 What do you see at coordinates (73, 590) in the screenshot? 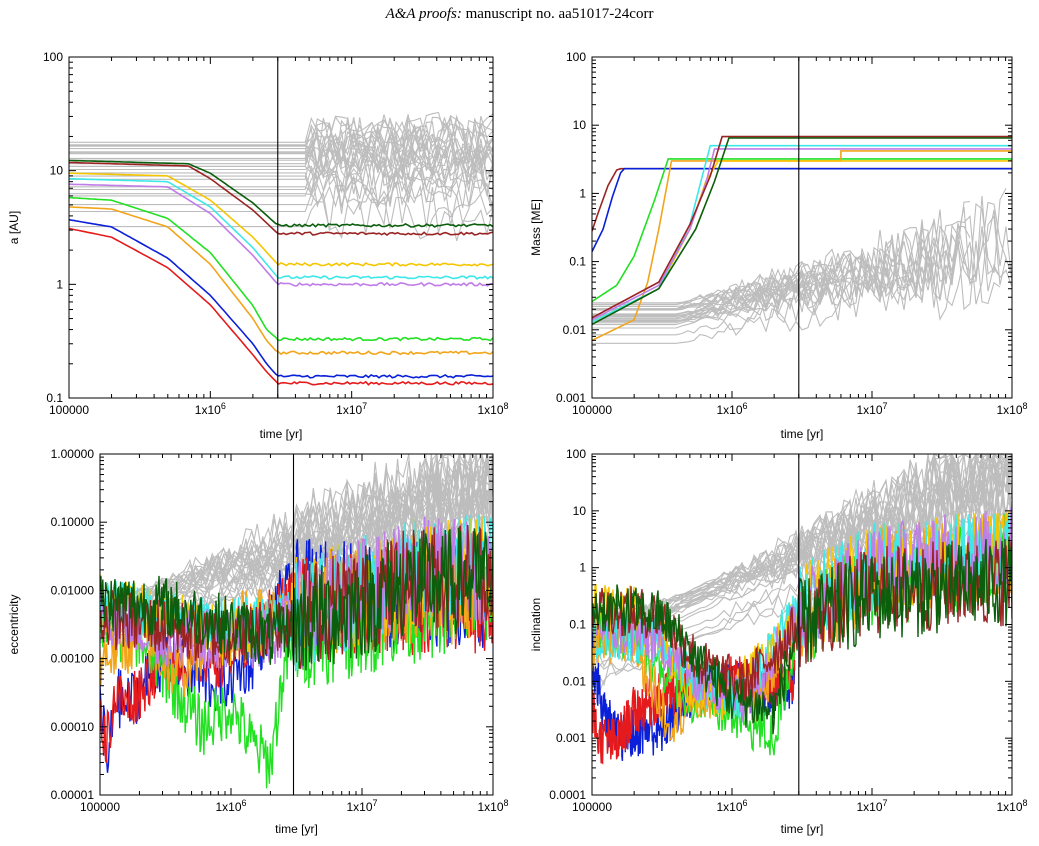
I see `y-tick-label: 0.01000` at bounding box center [73, 590].